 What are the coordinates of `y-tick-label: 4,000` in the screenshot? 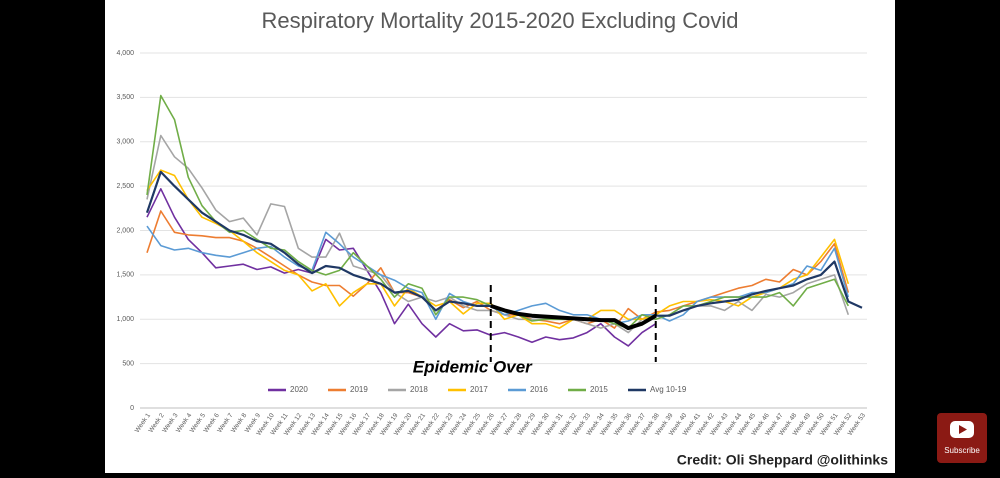 It's located at (125, 53).